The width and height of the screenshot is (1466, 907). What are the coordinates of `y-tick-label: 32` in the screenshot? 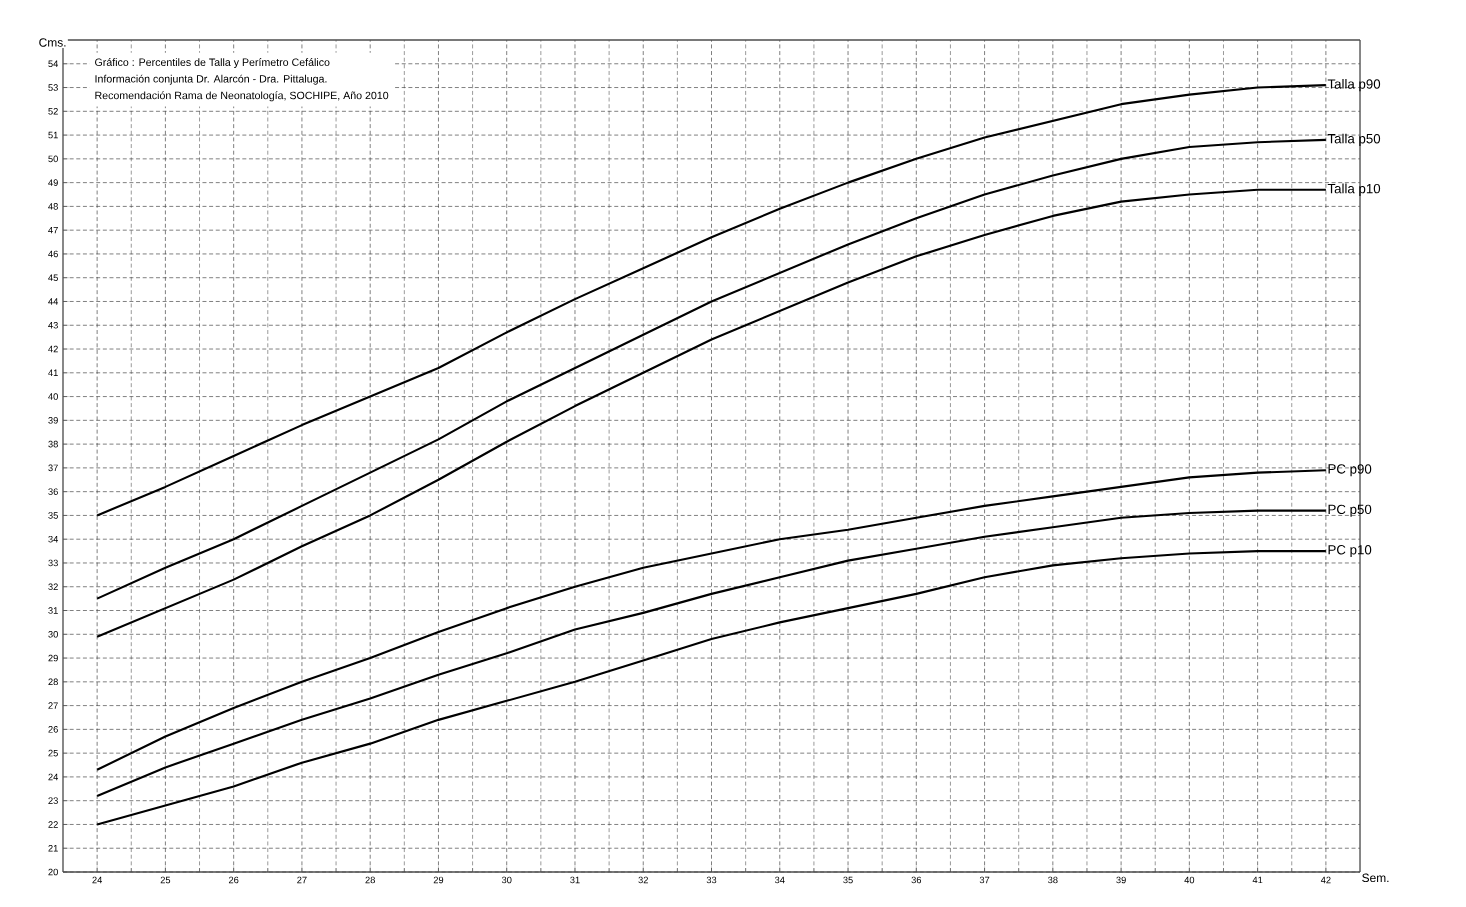 It's located at (53, 587).